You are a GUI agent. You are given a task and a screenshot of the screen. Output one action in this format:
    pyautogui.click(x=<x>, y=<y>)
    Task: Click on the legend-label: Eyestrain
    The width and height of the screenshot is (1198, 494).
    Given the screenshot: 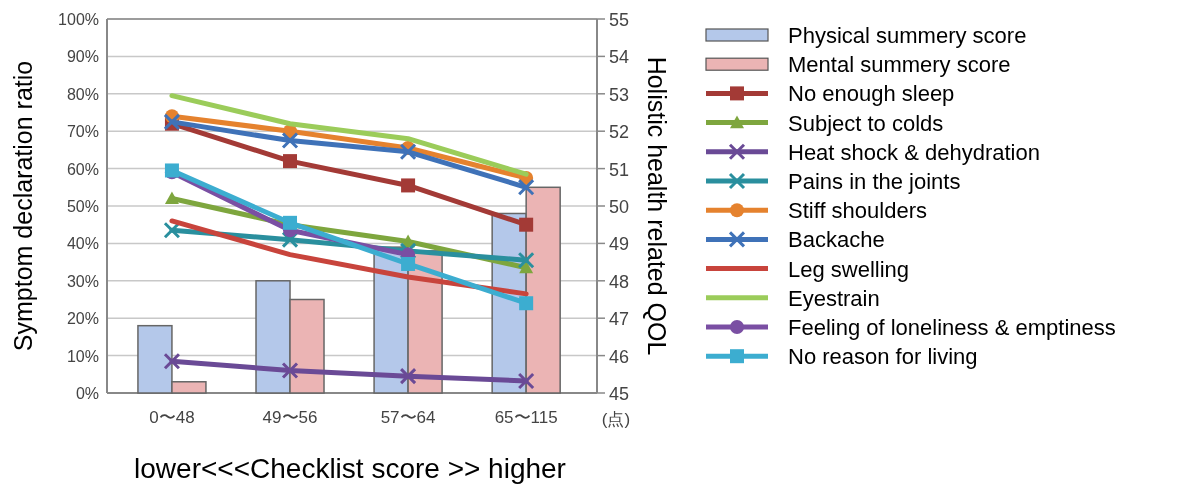 What is the action you would take?
    pyautogui.click(x=834, y=298)
    